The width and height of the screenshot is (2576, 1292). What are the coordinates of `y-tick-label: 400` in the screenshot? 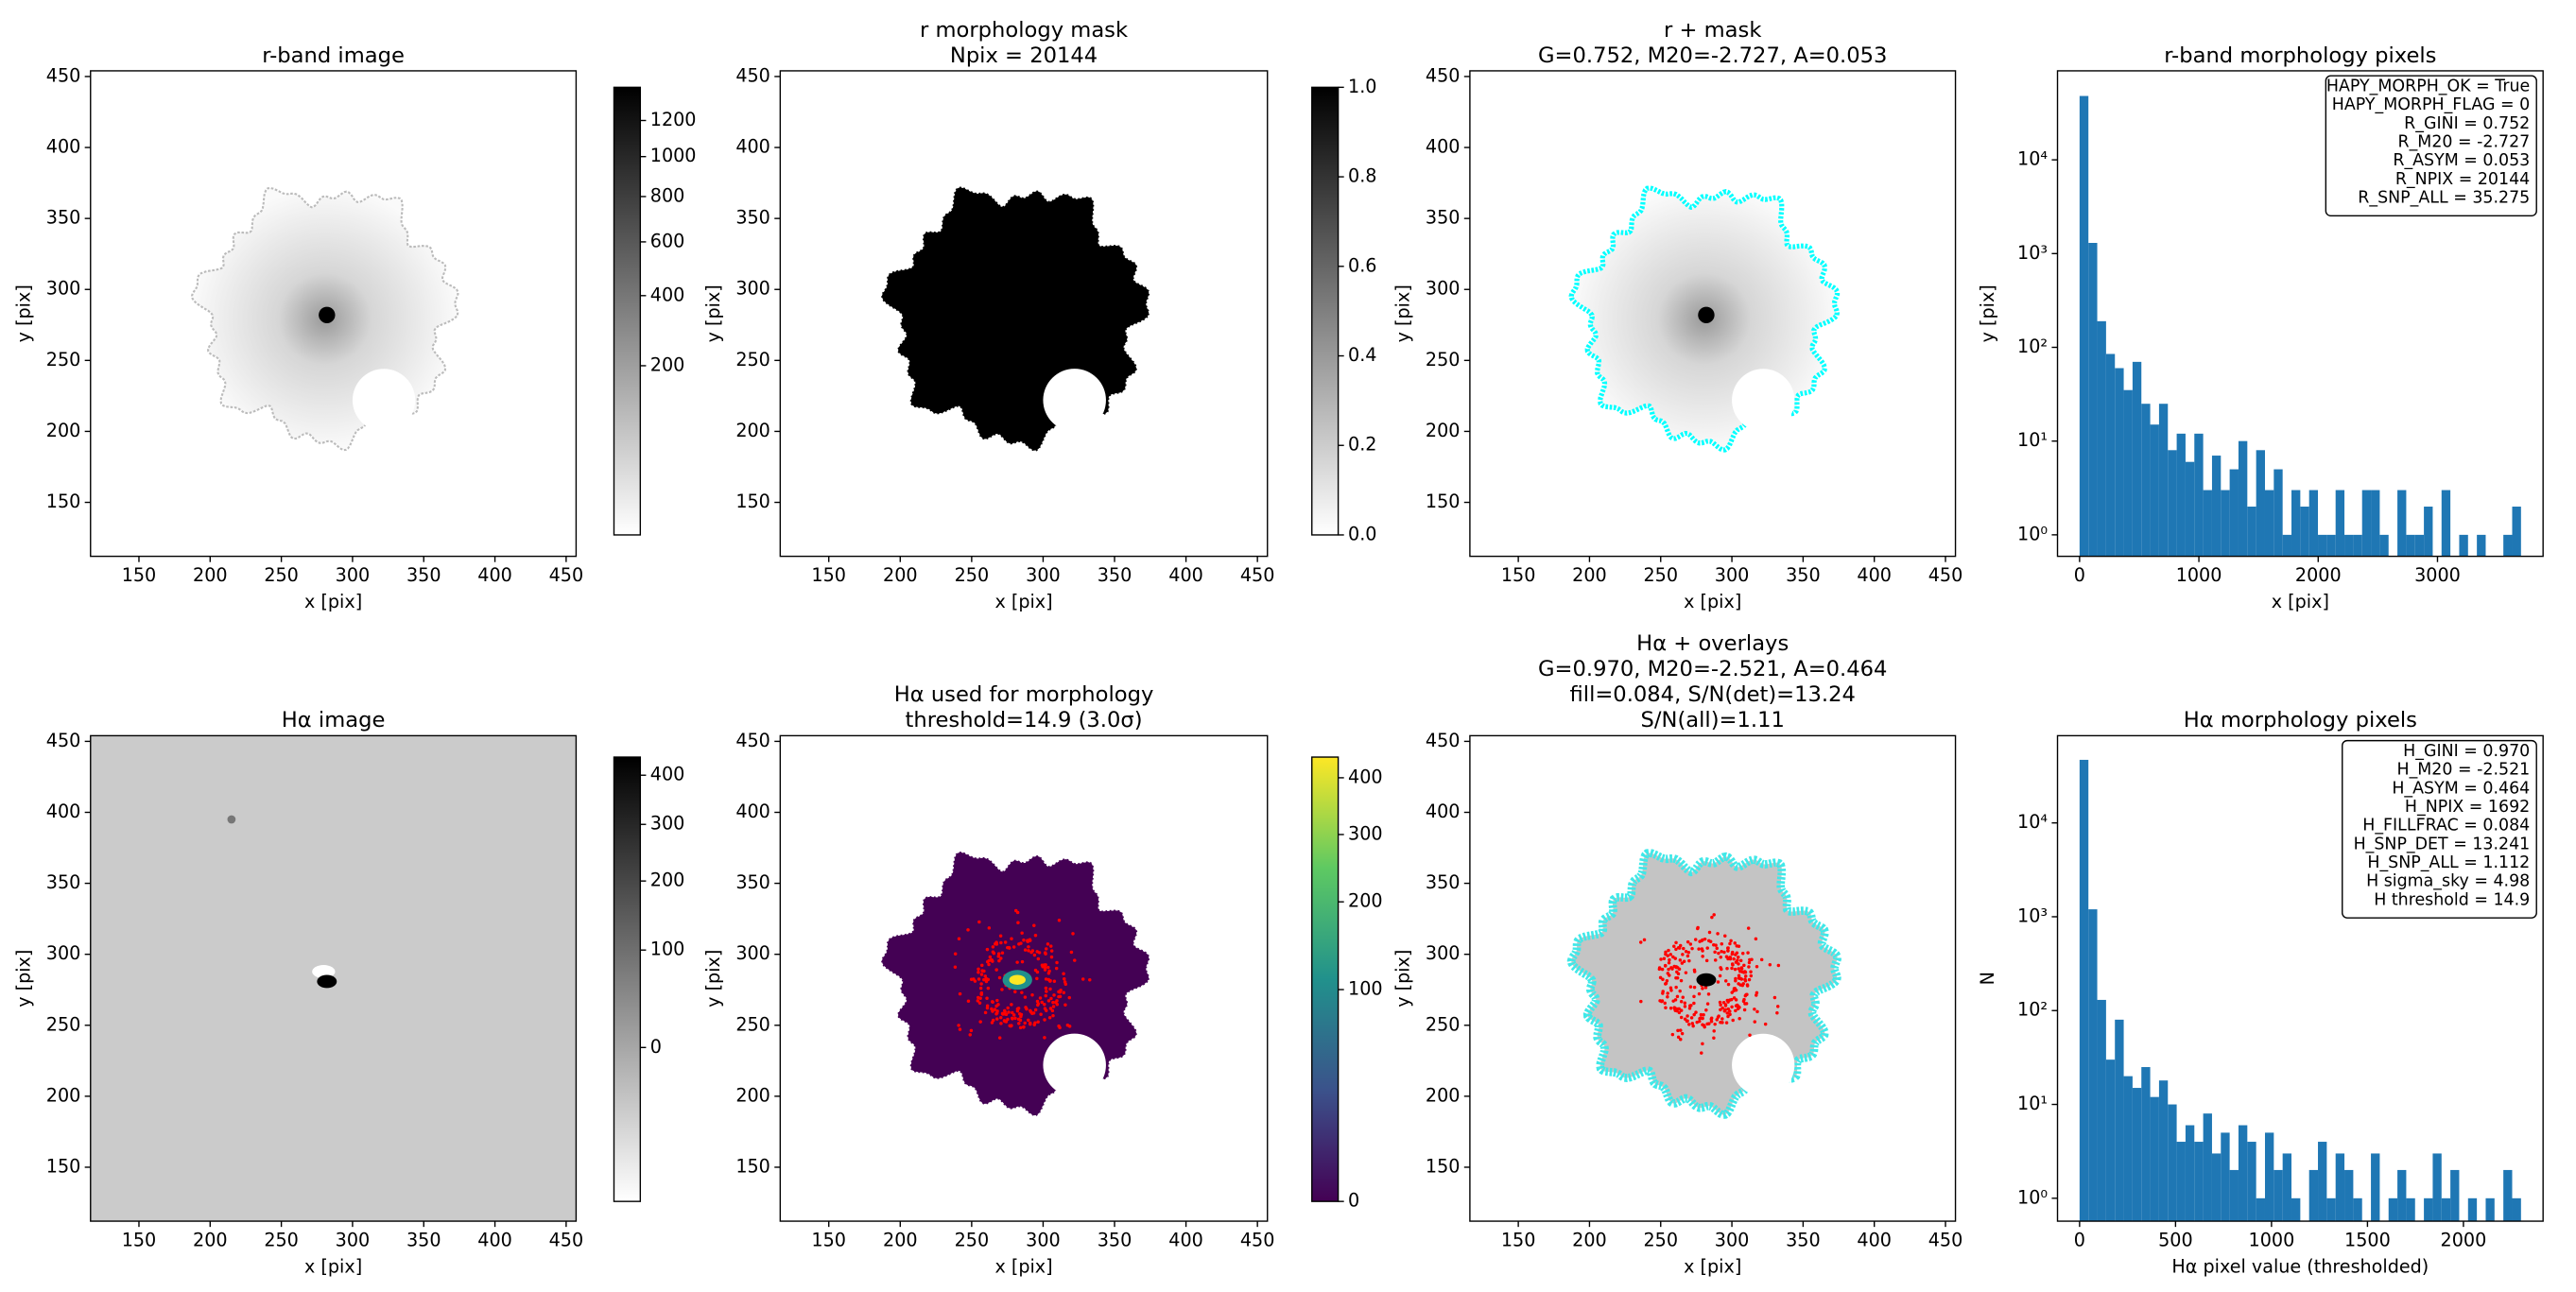 It's located at (63, 811).